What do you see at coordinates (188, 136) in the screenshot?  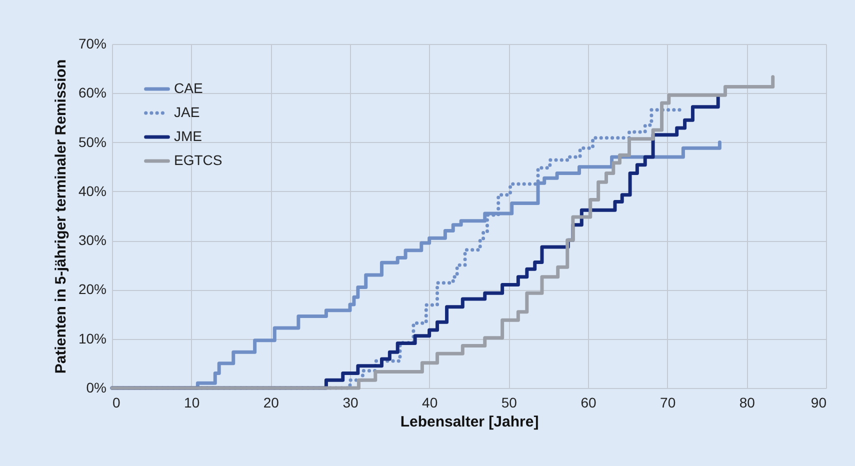 I see `legend-label: JME` at bounding box center [188, 136].